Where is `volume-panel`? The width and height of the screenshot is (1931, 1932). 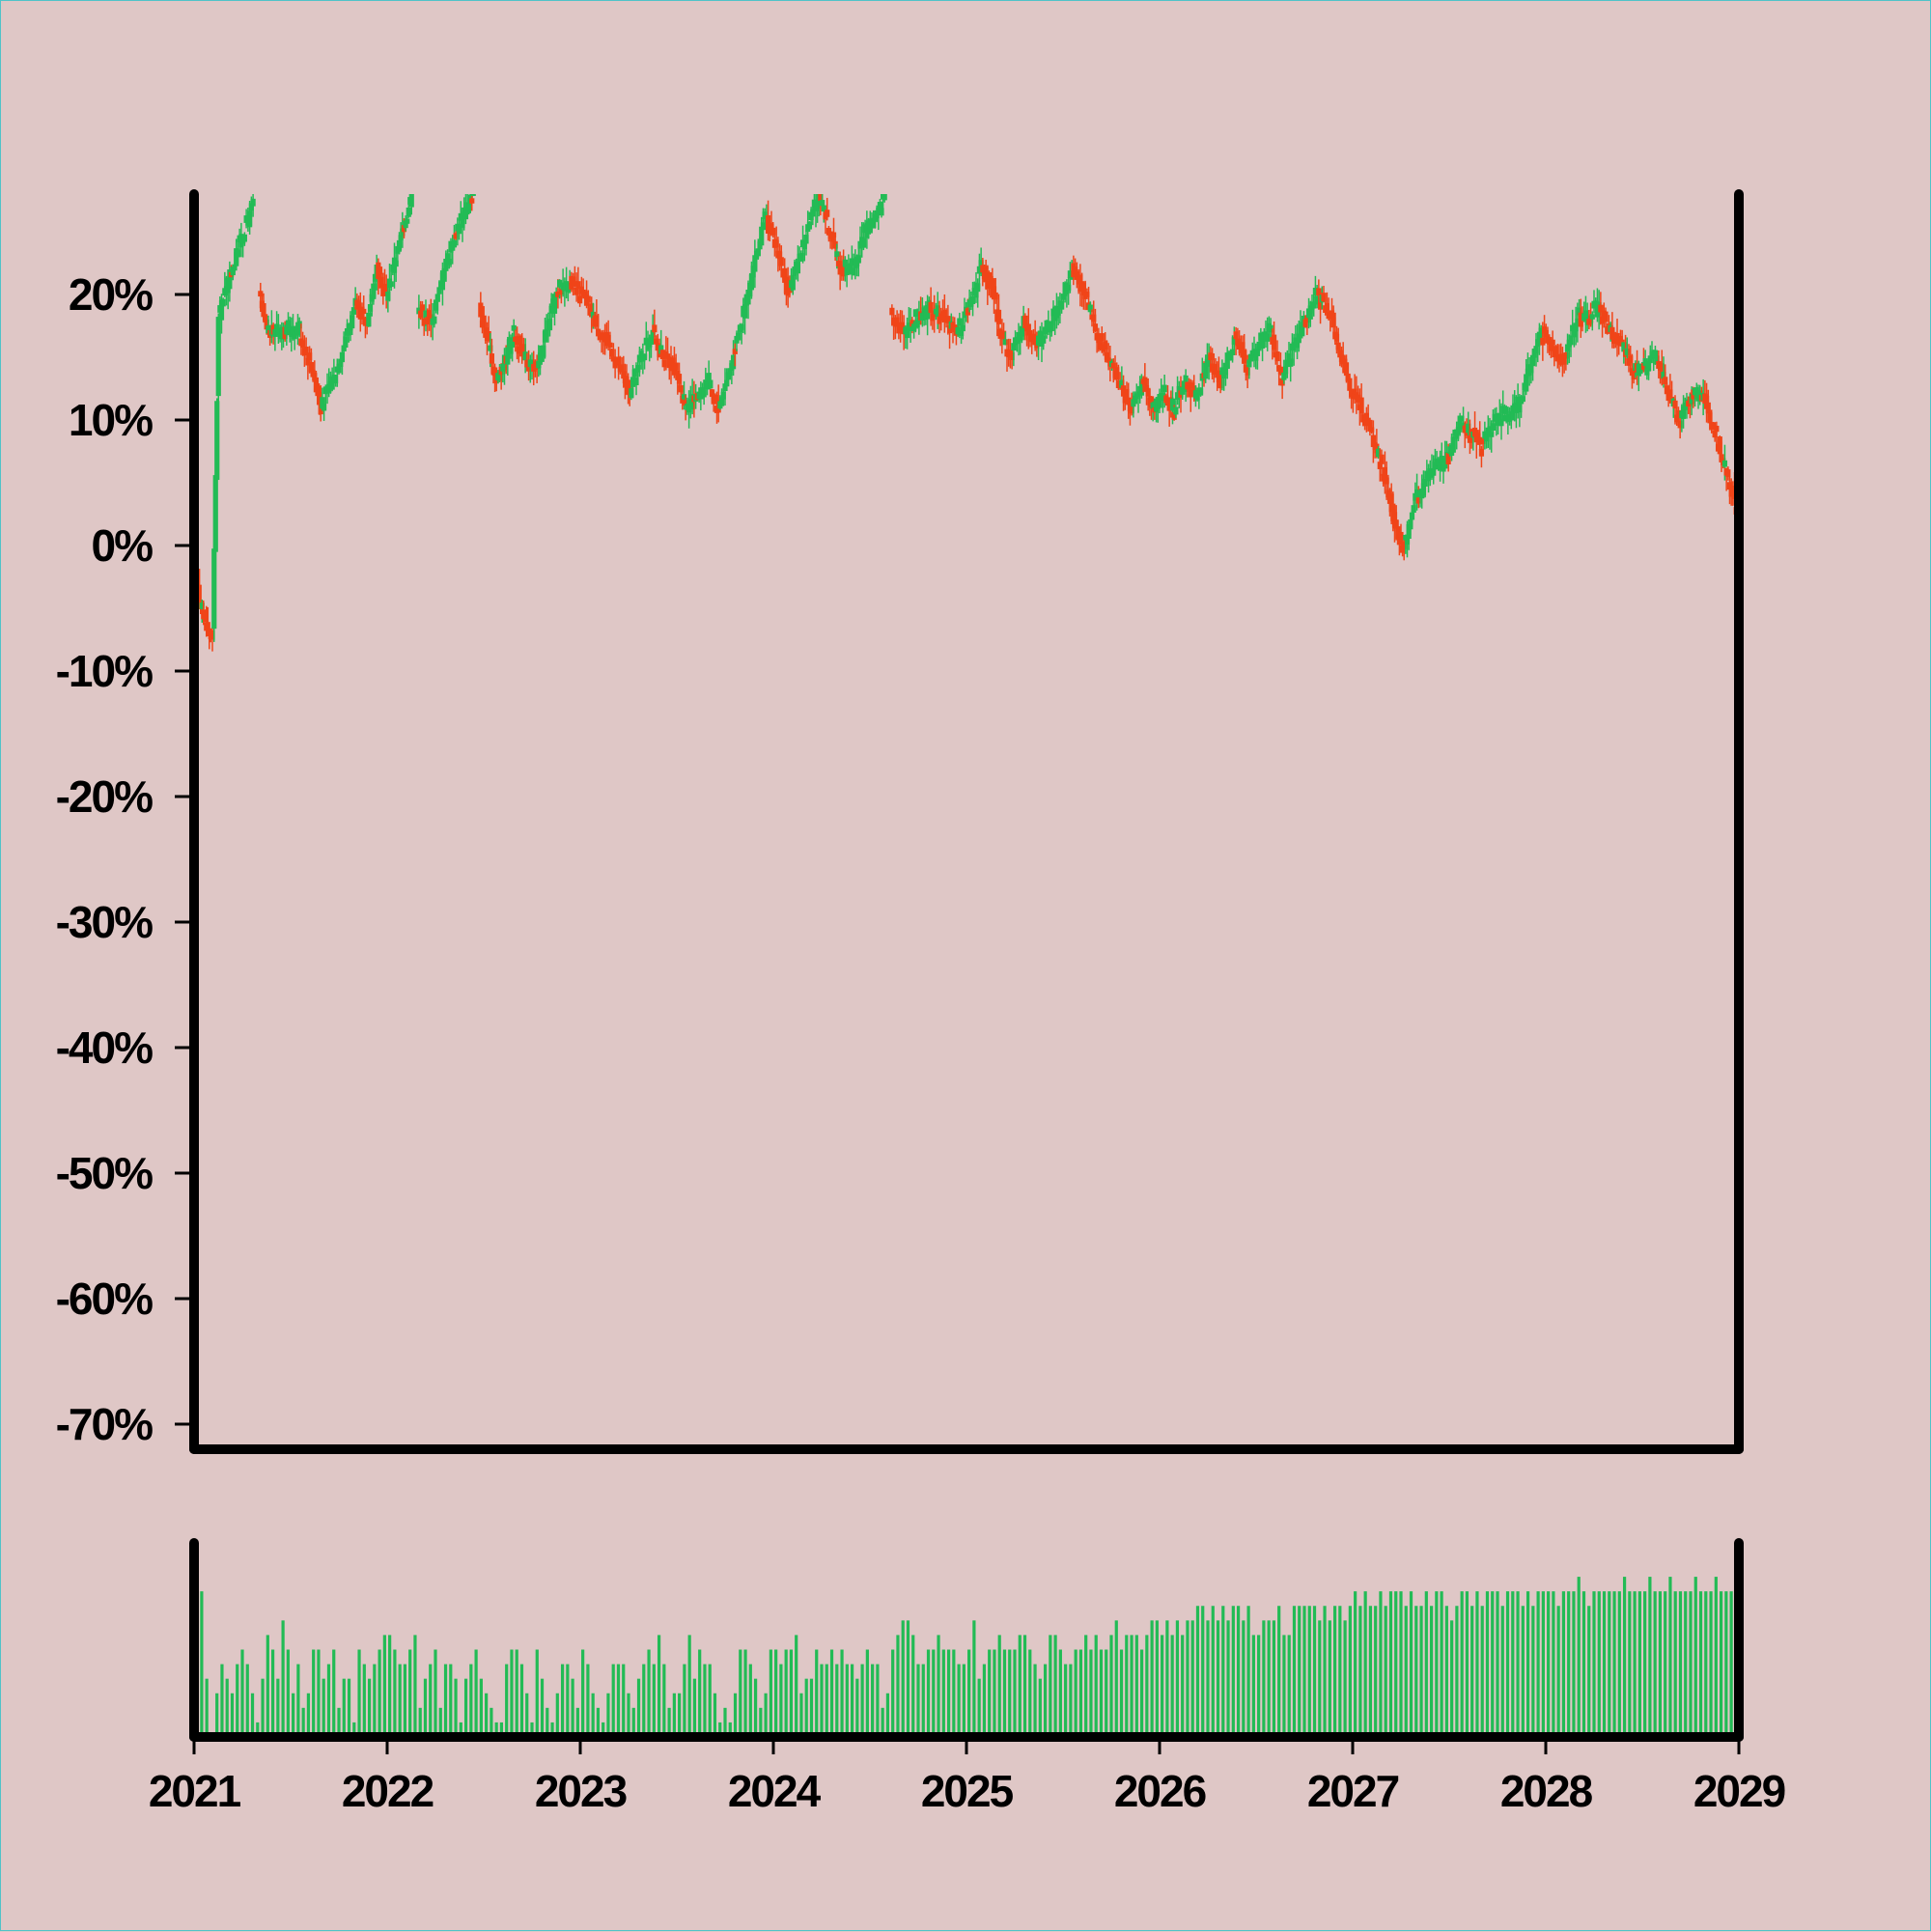
volume-panel is located at coordinates (966, 1640).